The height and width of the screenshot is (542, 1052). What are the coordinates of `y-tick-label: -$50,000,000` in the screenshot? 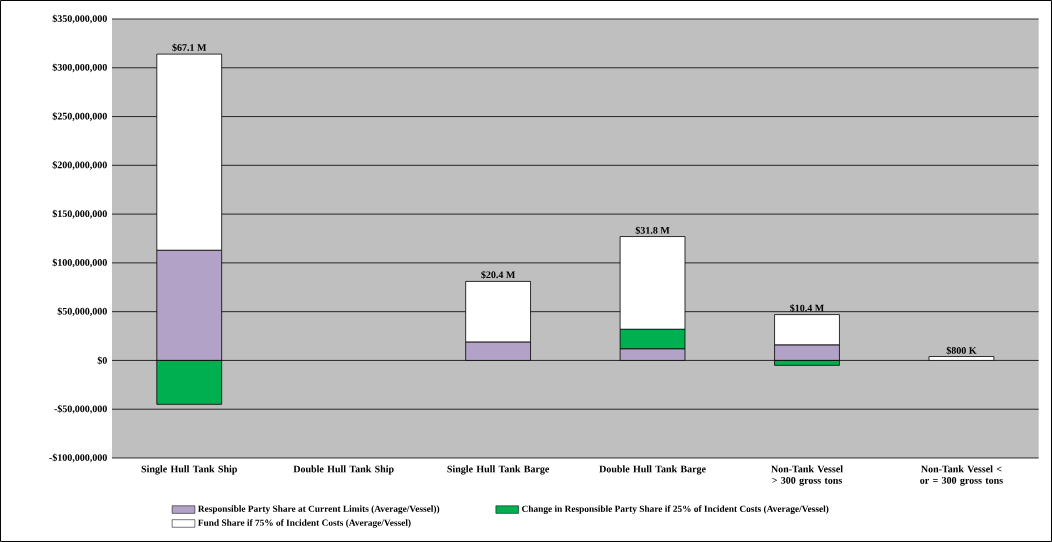 It's located at (80, 409).